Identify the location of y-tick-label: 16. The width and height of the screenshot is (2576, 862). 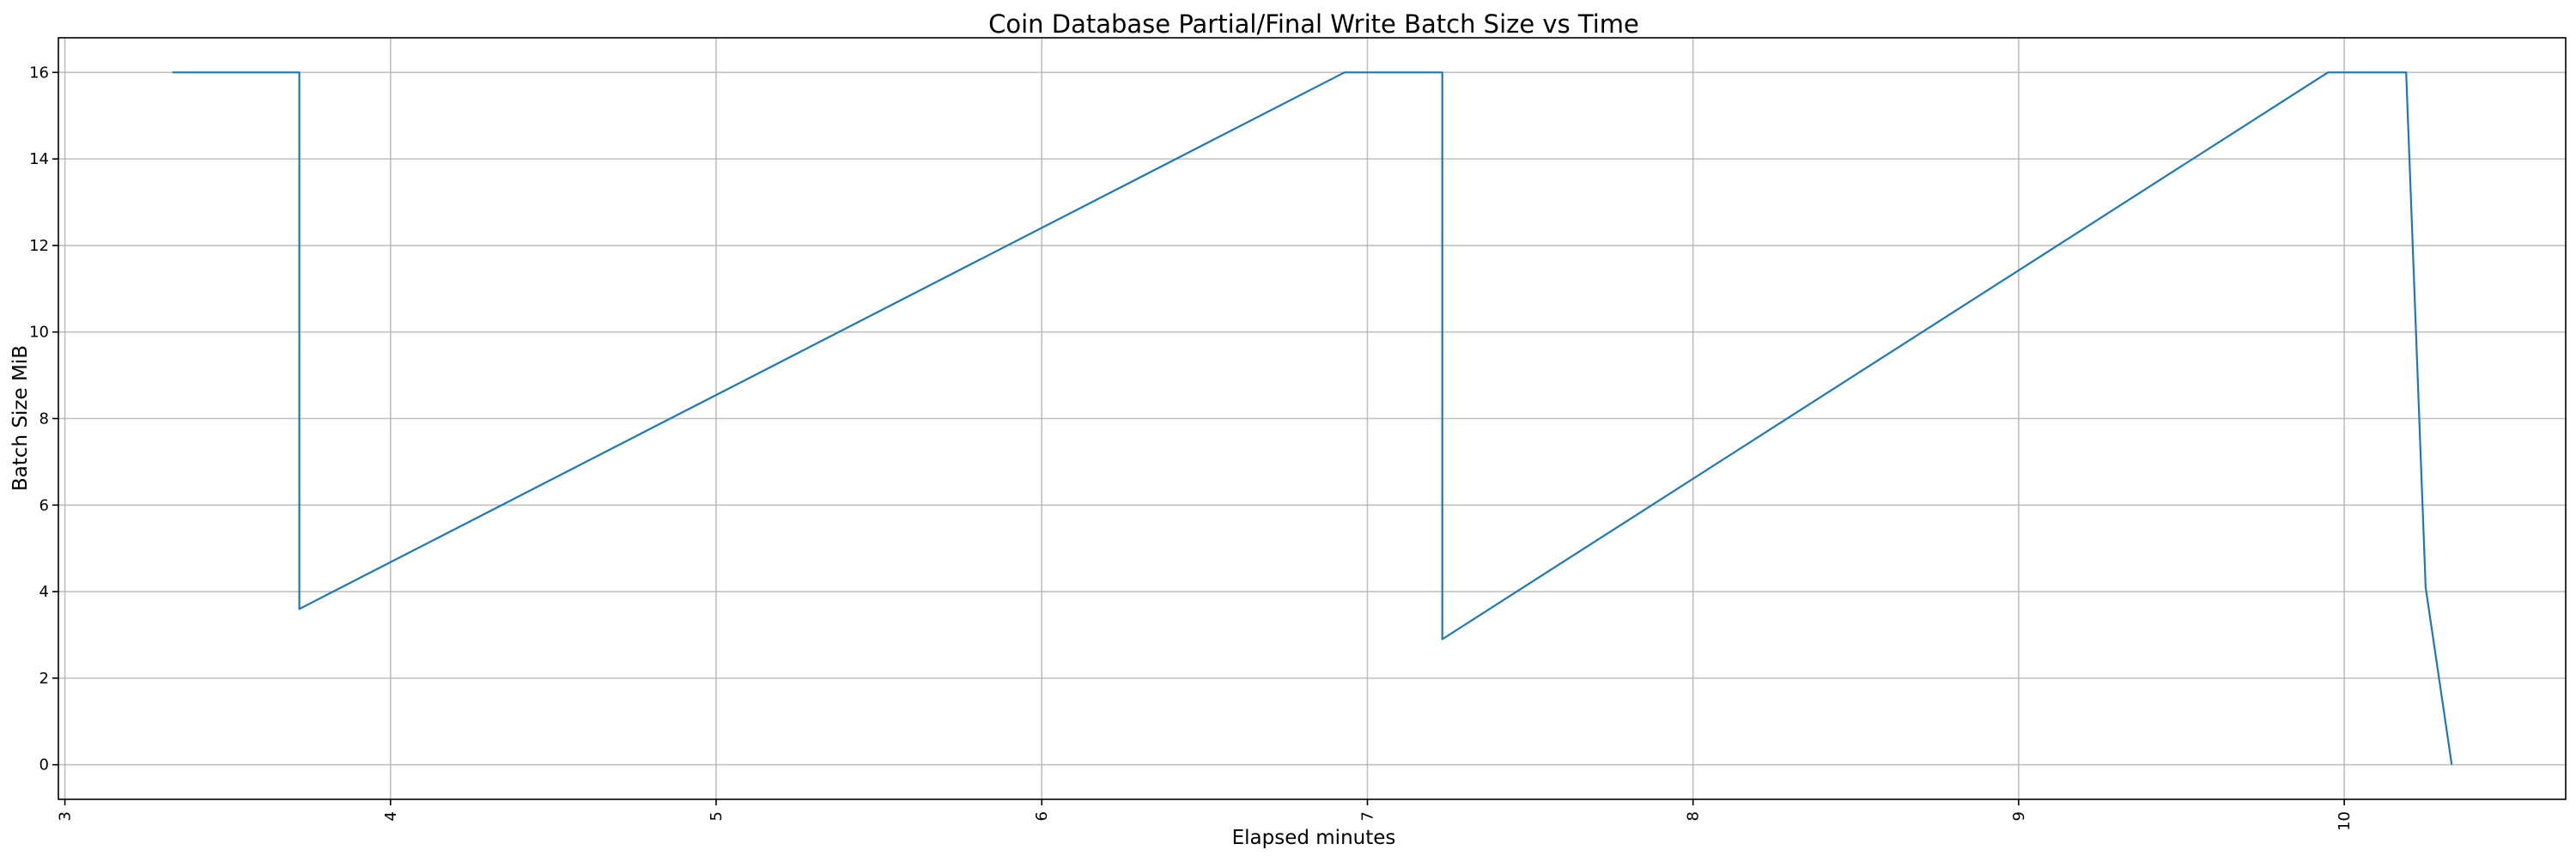
(39, 73).